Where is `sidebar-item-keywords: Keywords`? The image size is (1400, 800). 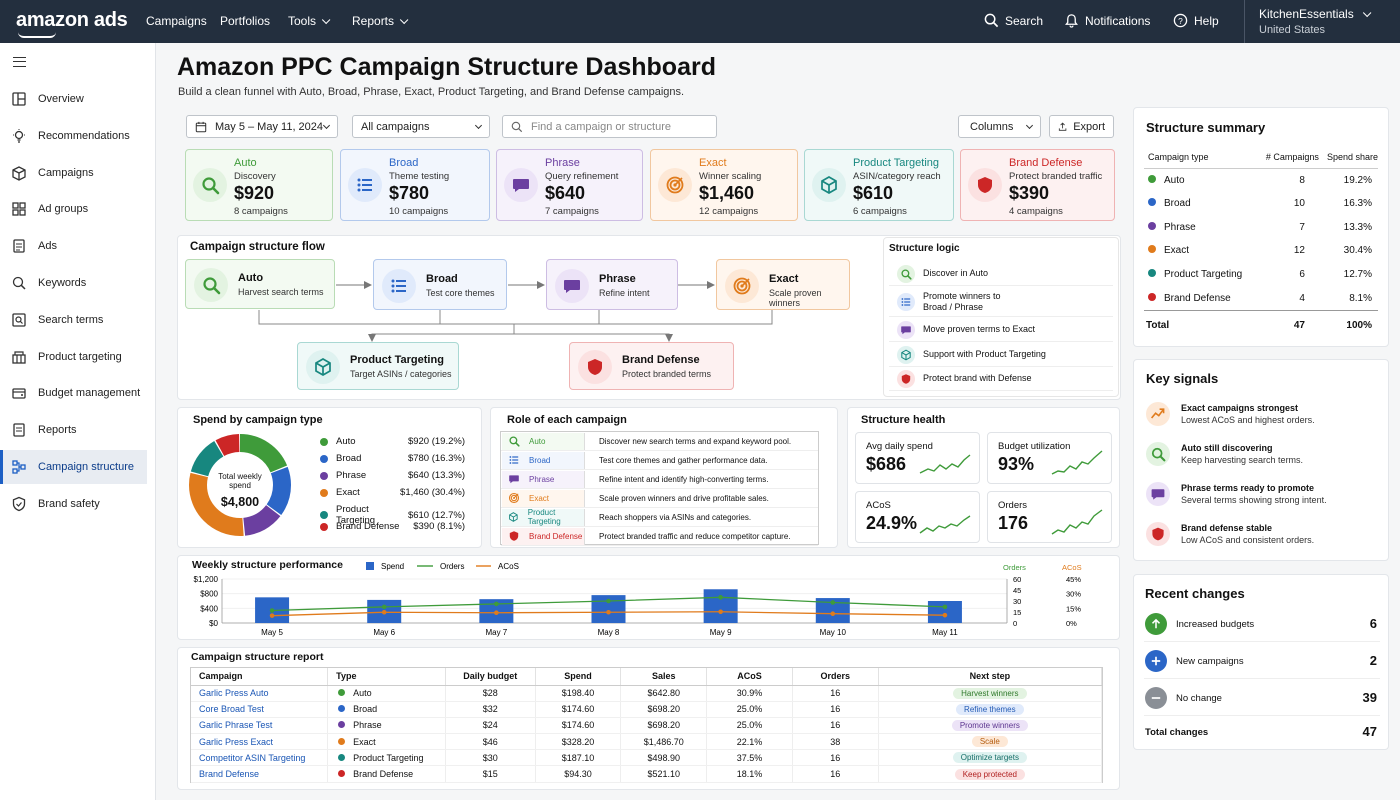 sidebar-item-keywords: Keywords is located at coordinates (73, 283).